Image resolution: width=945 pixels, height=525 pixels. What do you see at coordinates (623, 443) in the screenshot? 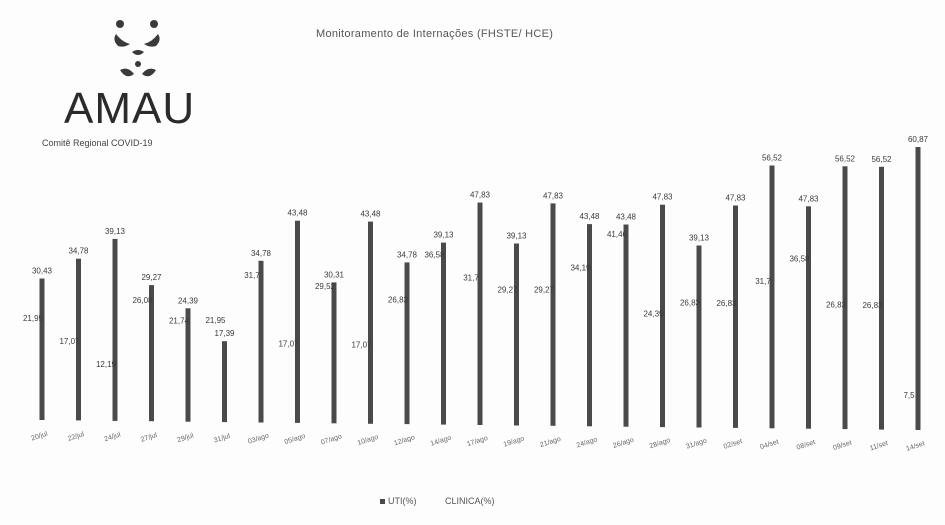
I see `category-label: 26/ago` at bounding box center [623, 443].